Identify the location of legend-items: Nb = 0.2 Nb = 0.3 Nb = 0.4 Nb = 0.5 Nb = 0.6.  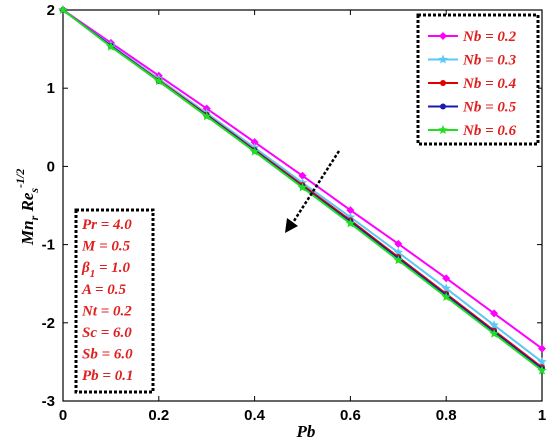
(472, 84).